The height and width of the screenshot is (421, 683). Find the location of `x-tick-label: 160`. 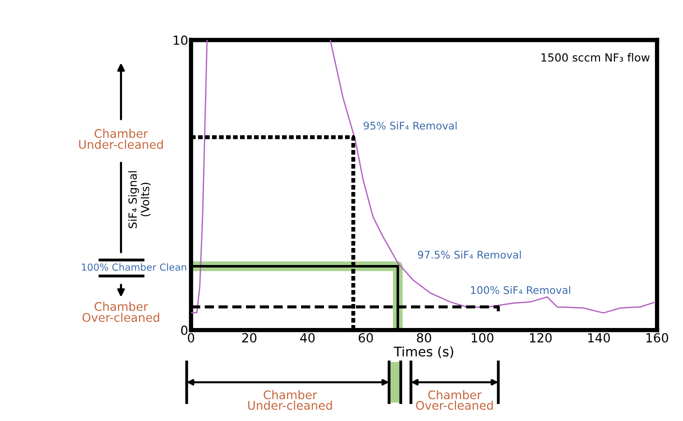

x-tick-label: 160 is located at coordinates (657, 338).